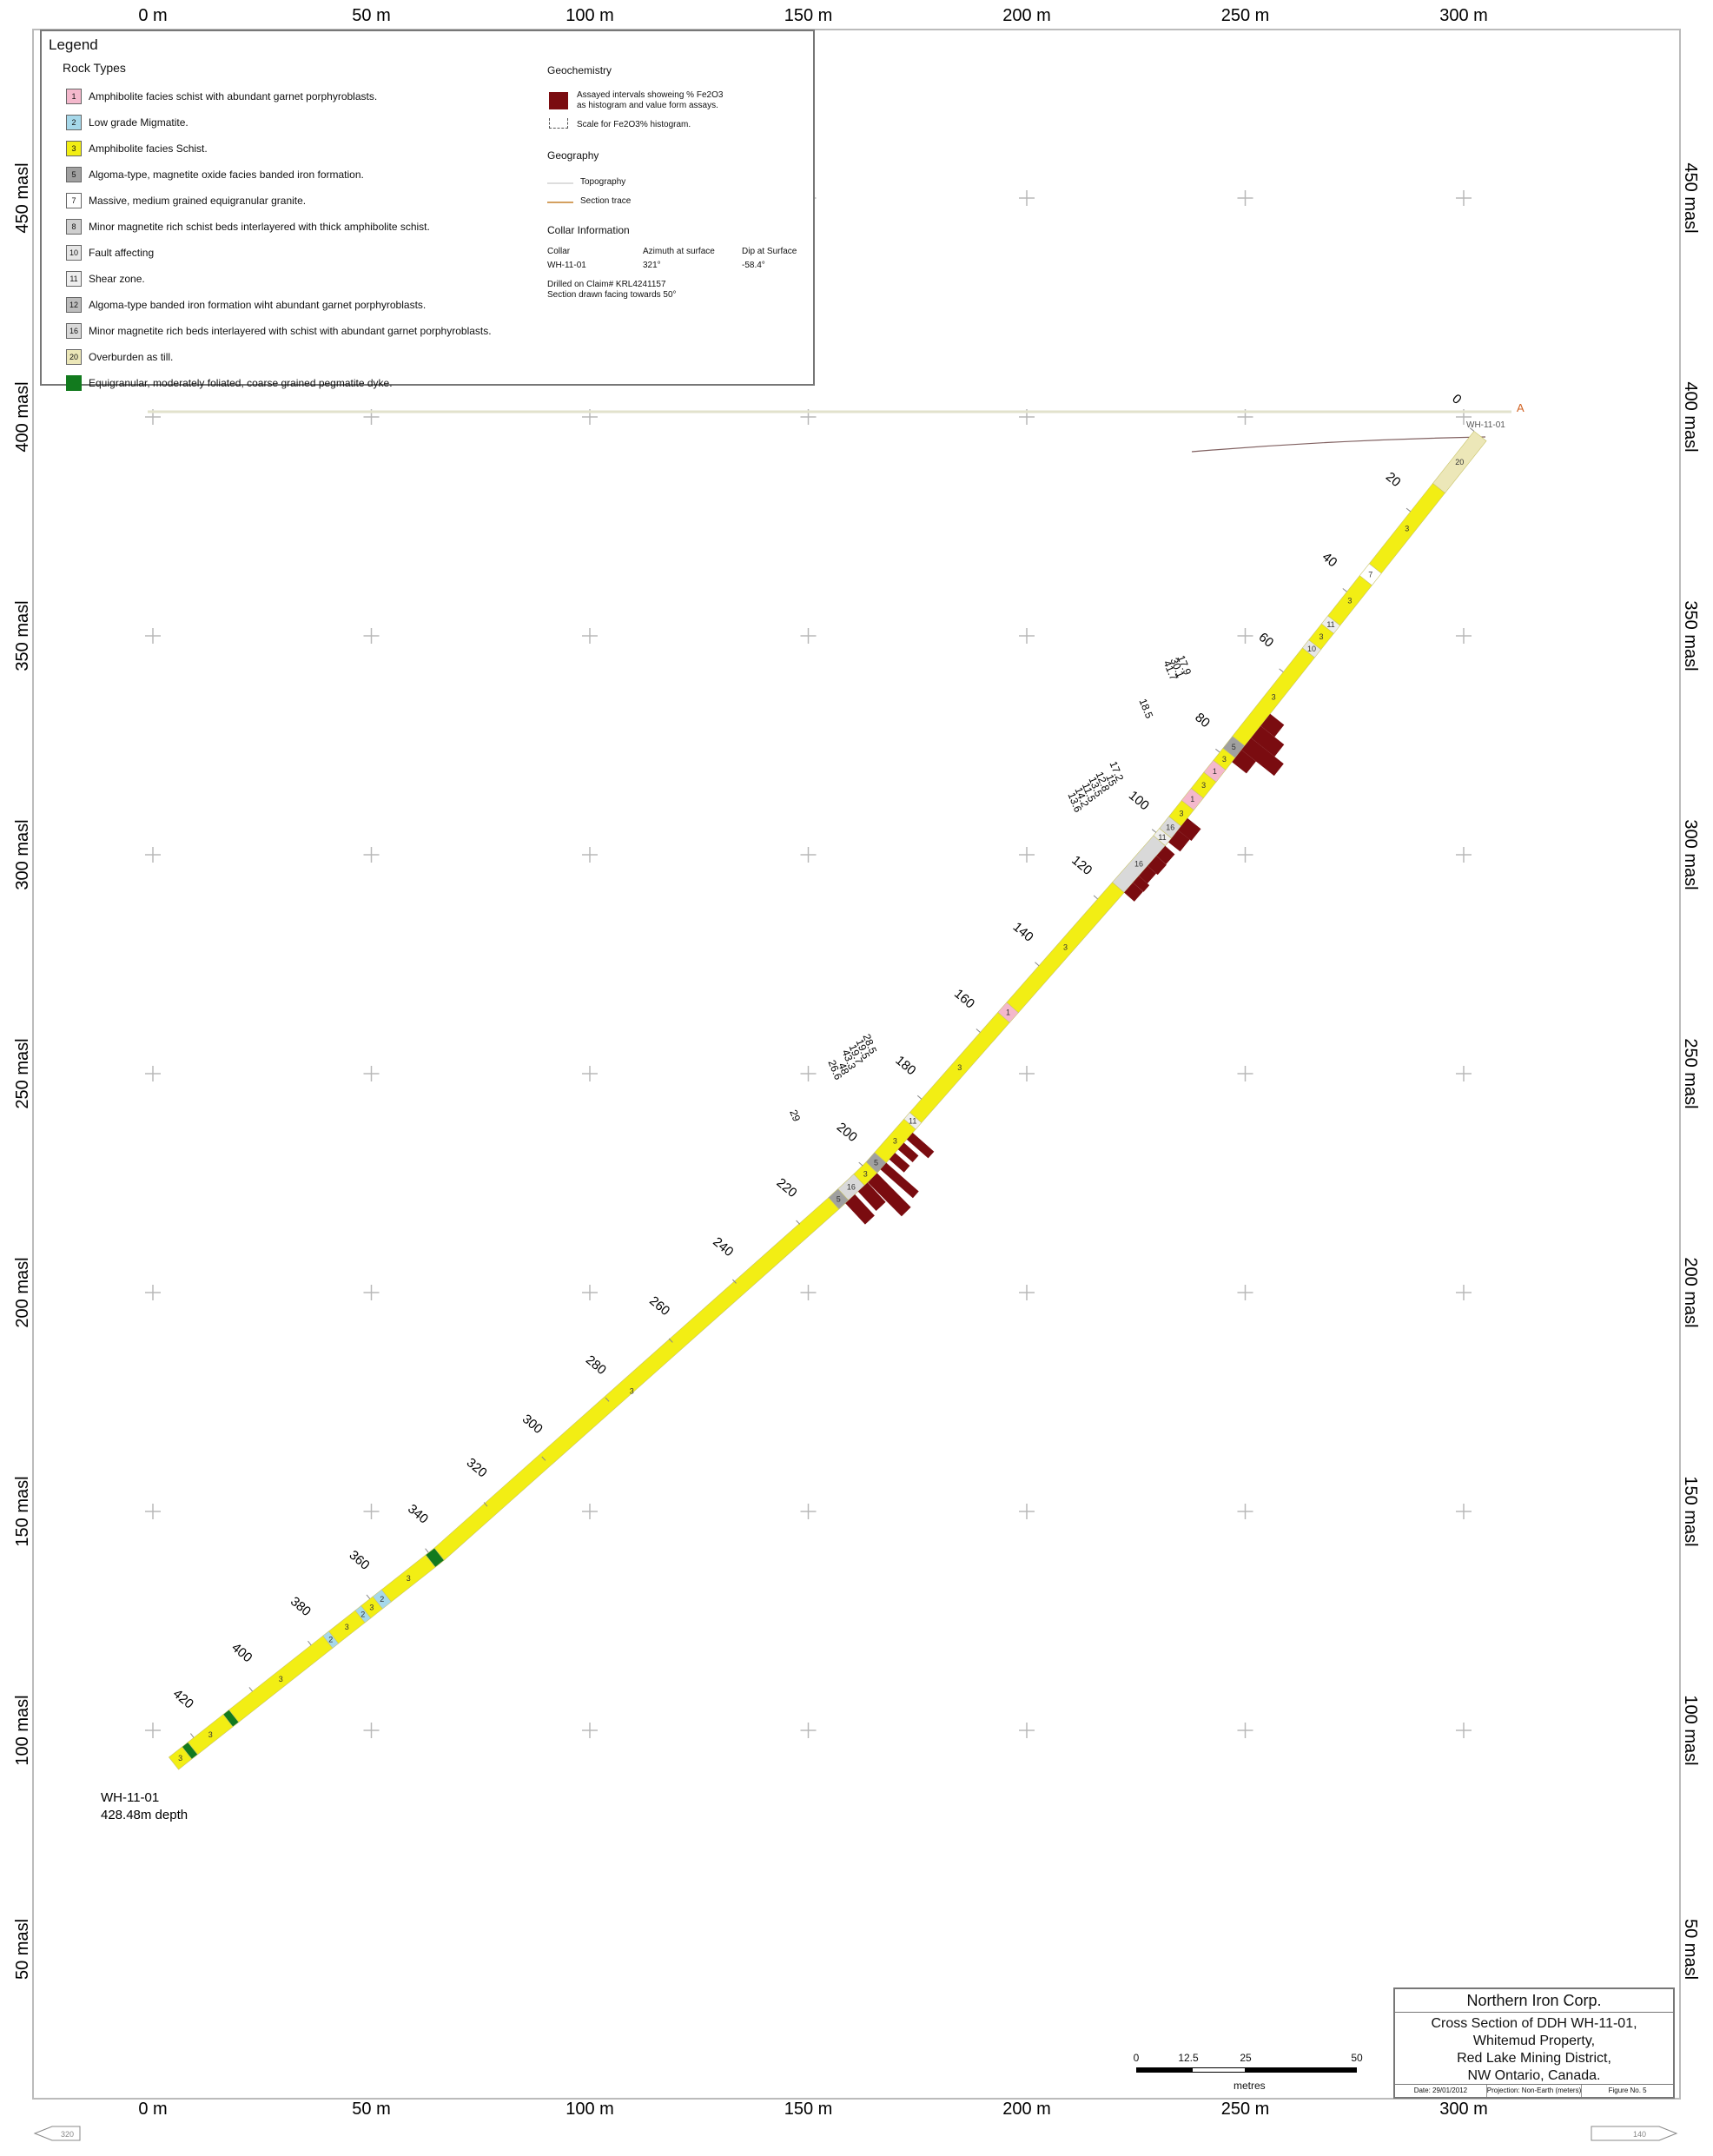 Image resolution: width=1713 pixels, height=2156 pixels. I want to click on collar-heading: Collar Information, so click(588, 230).